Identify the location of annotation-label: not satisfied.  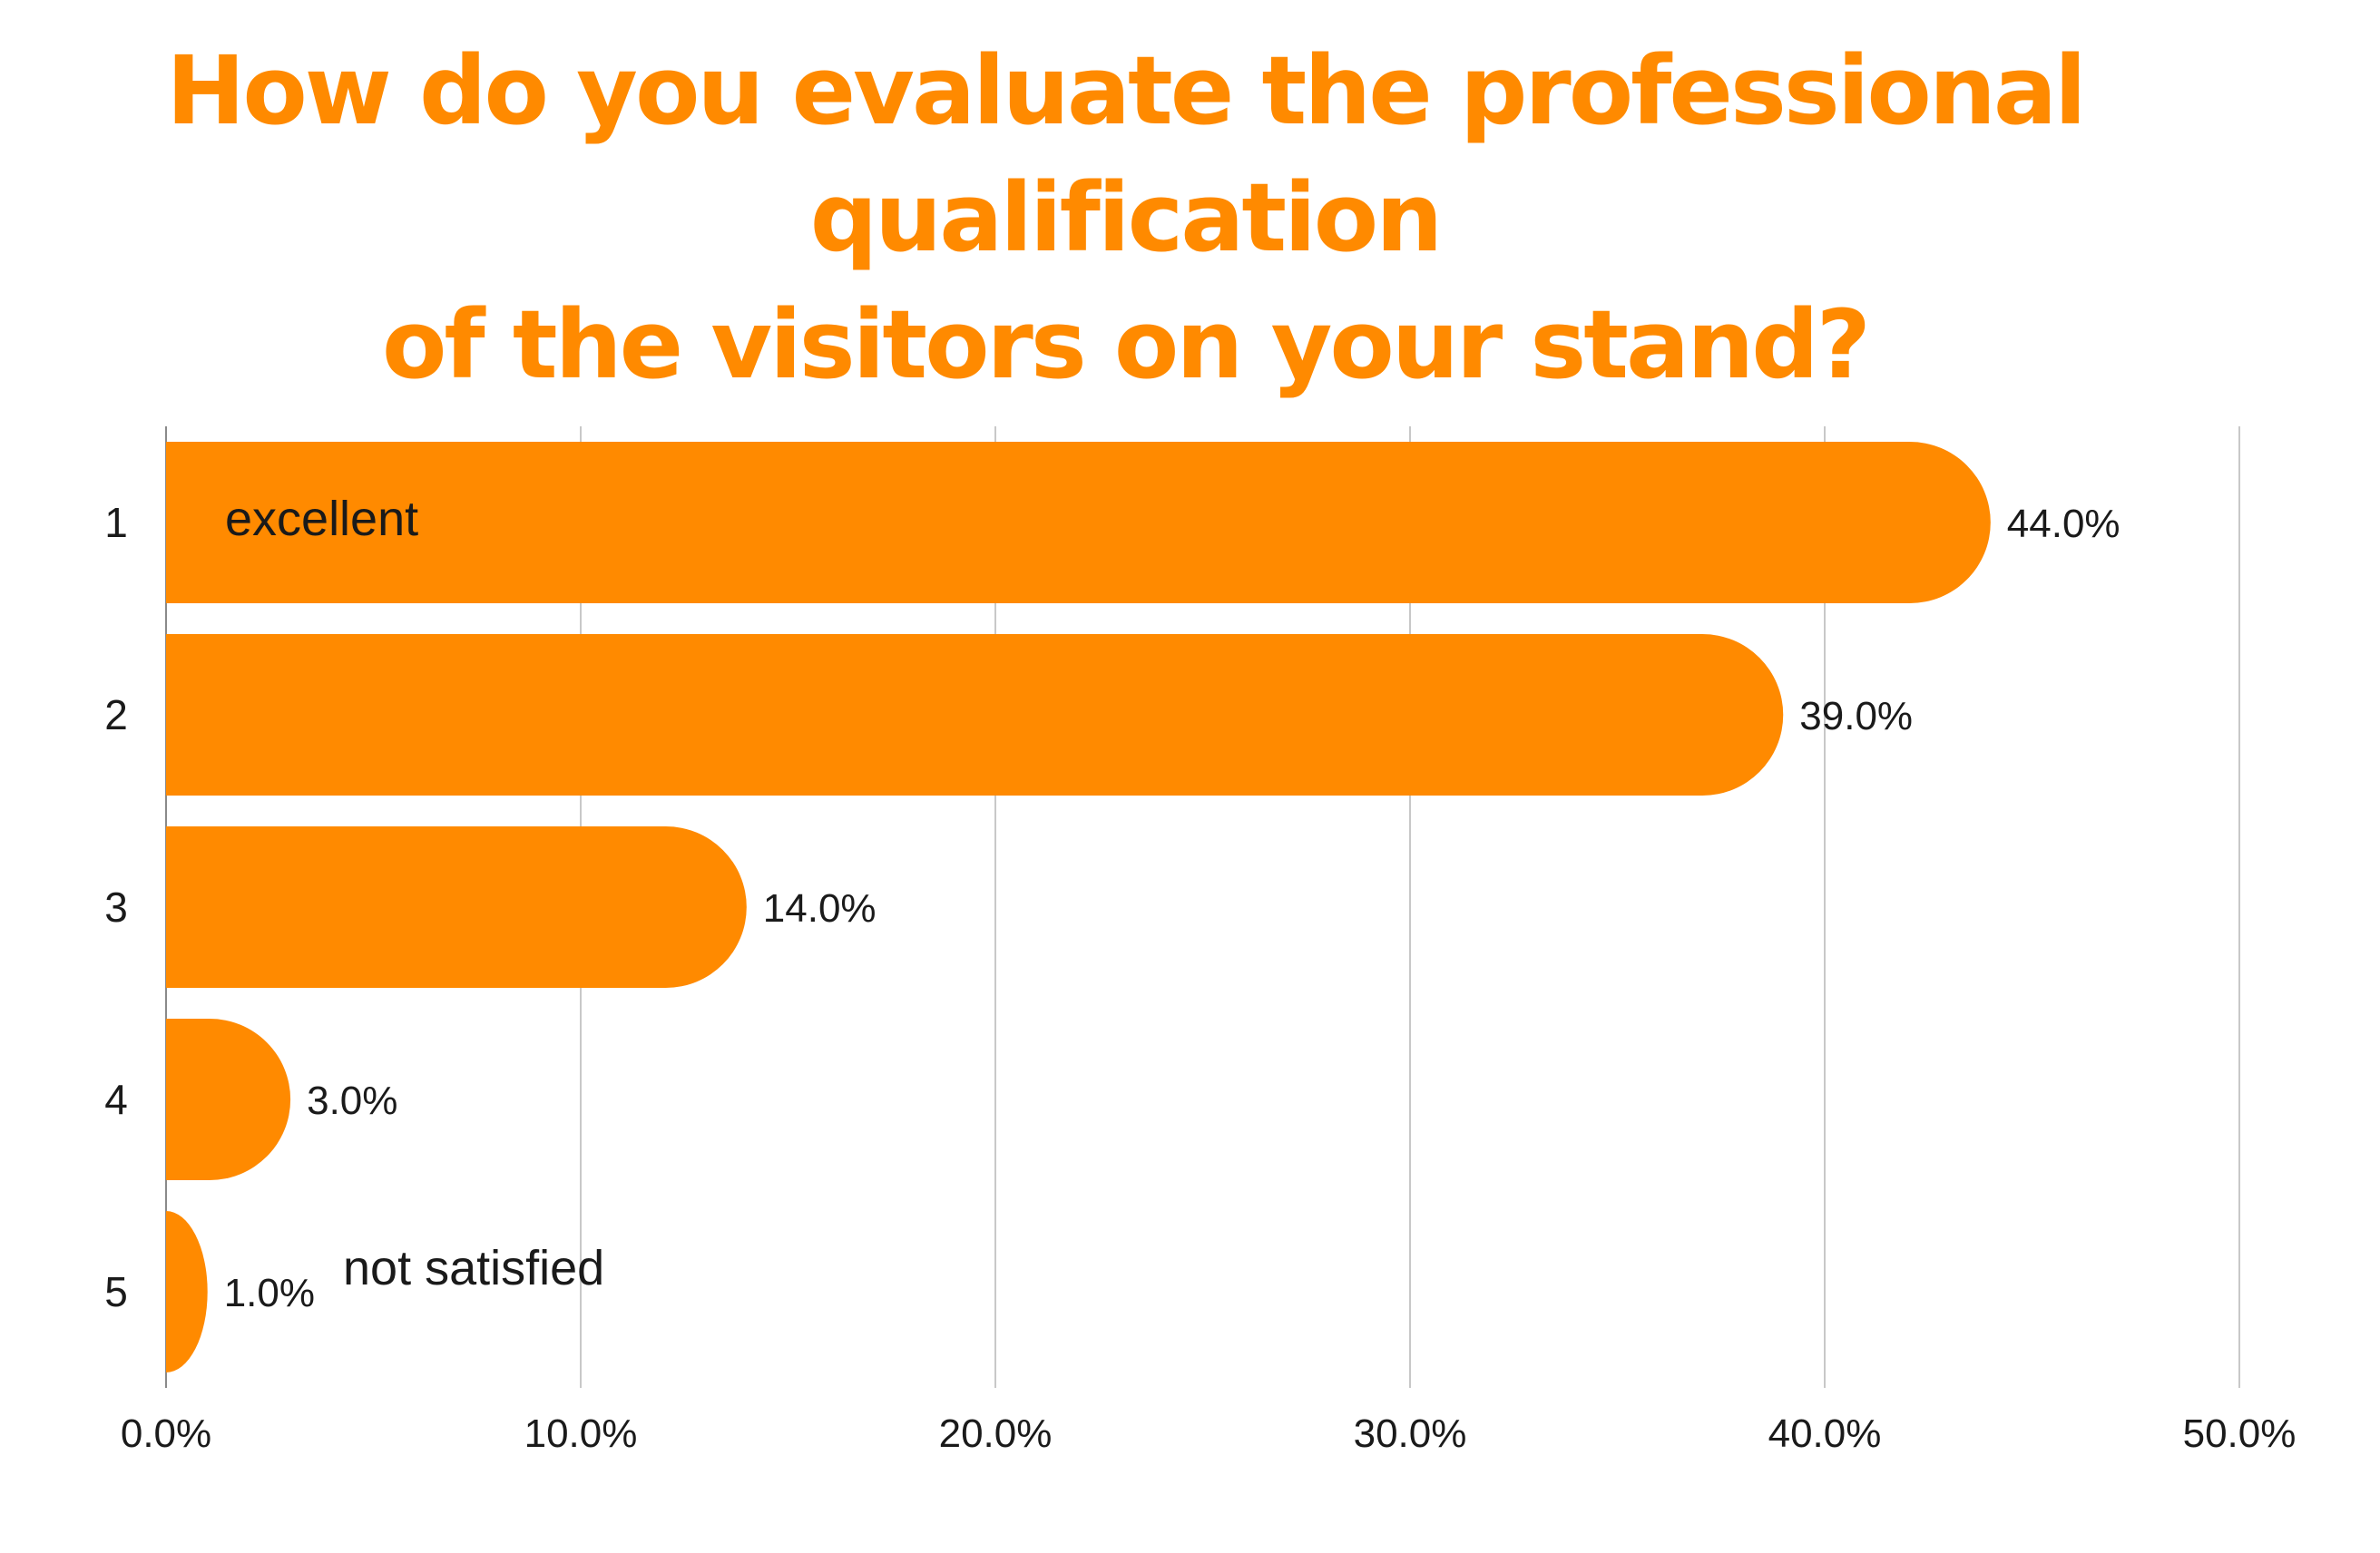
(474, 1268).